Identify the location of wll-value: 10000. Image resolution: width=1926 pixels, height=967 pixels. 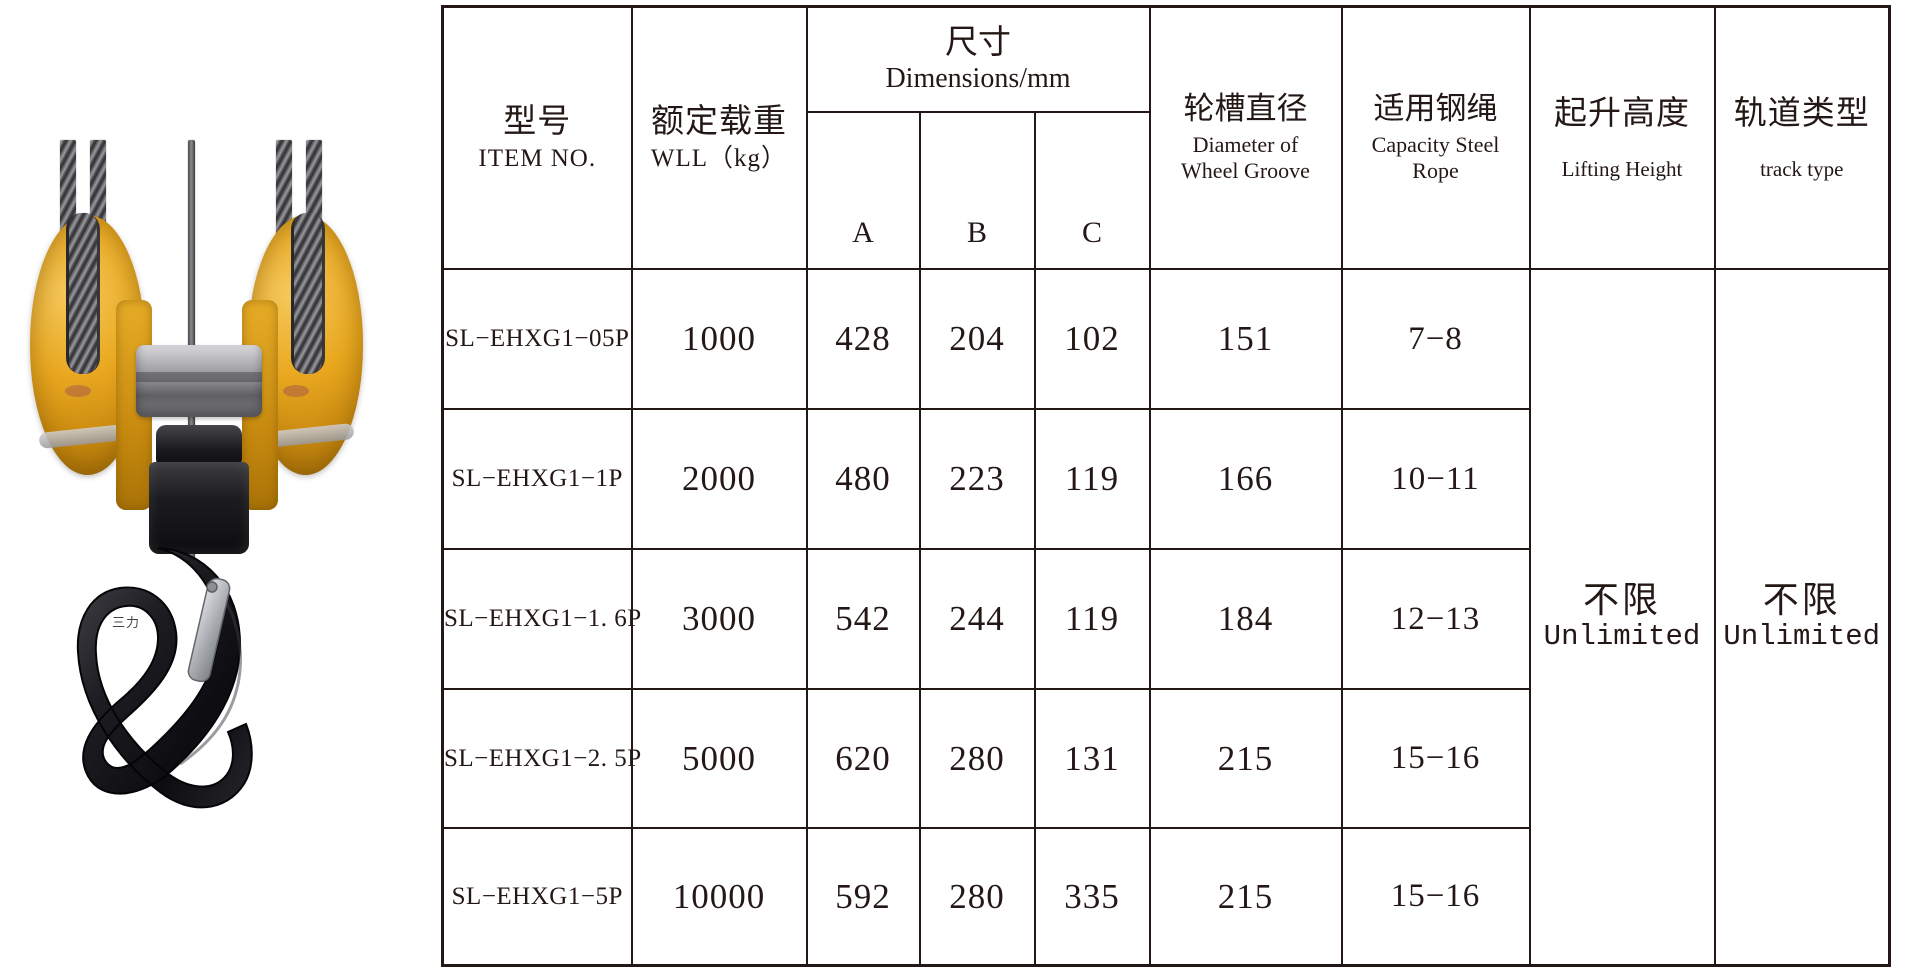
(719, 896).